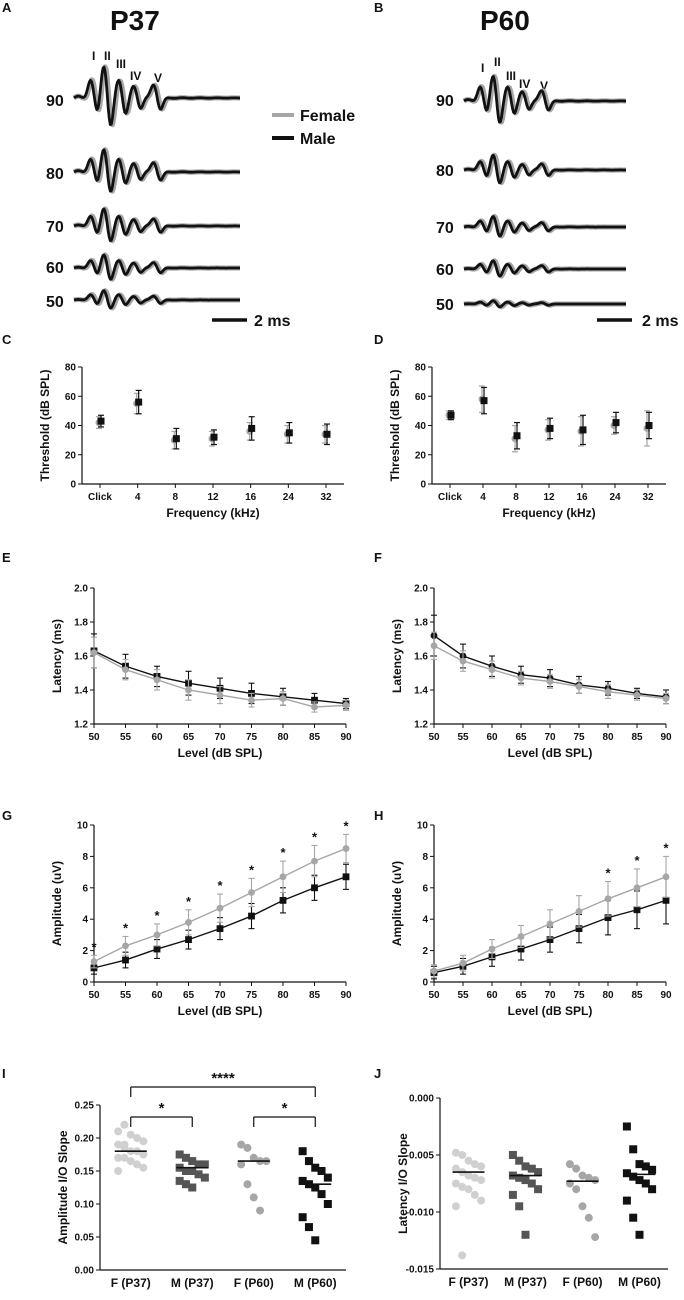 Image resolution: width=684 pixels, height=1300 pixels. I want to click on panel-letter-e: E, so click(6, 557).